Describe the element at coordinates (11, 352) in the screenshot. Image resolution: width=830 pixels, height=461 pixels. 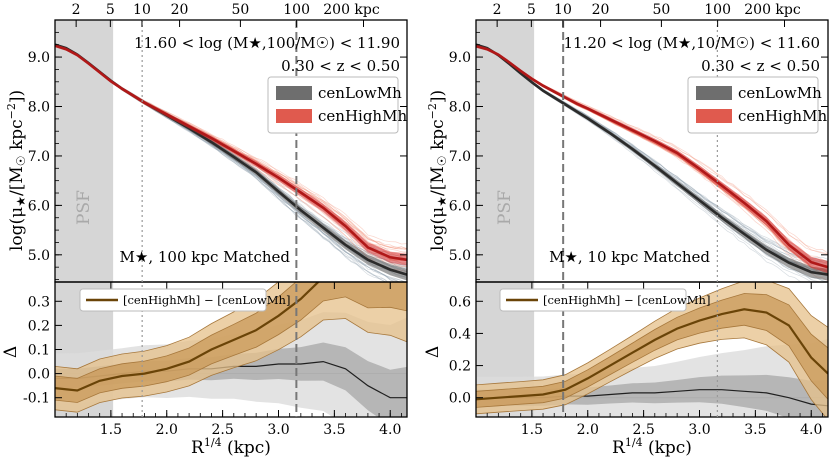
I see `left-lower-ylabel: Δ` at that location.